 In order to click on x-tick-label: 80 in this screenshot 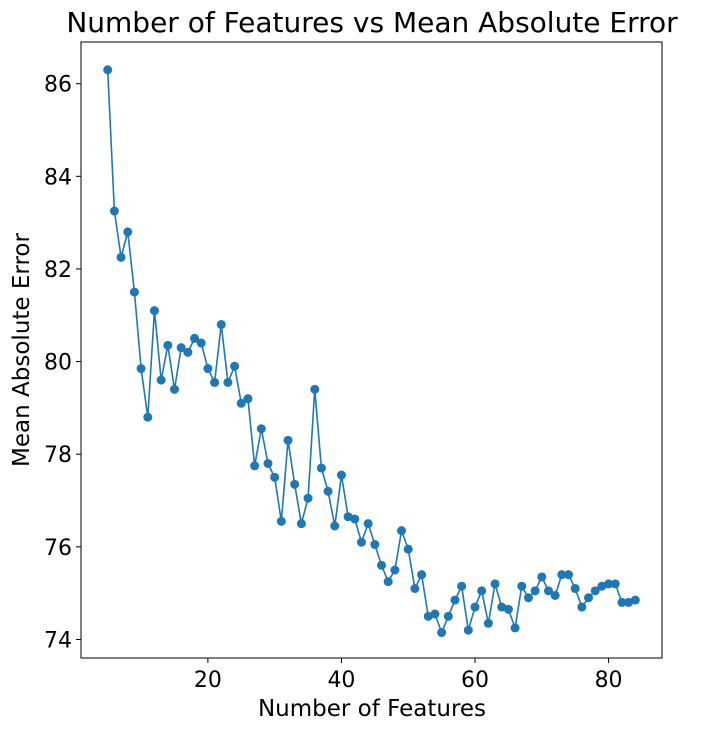, I will do `click(609, 680)`.